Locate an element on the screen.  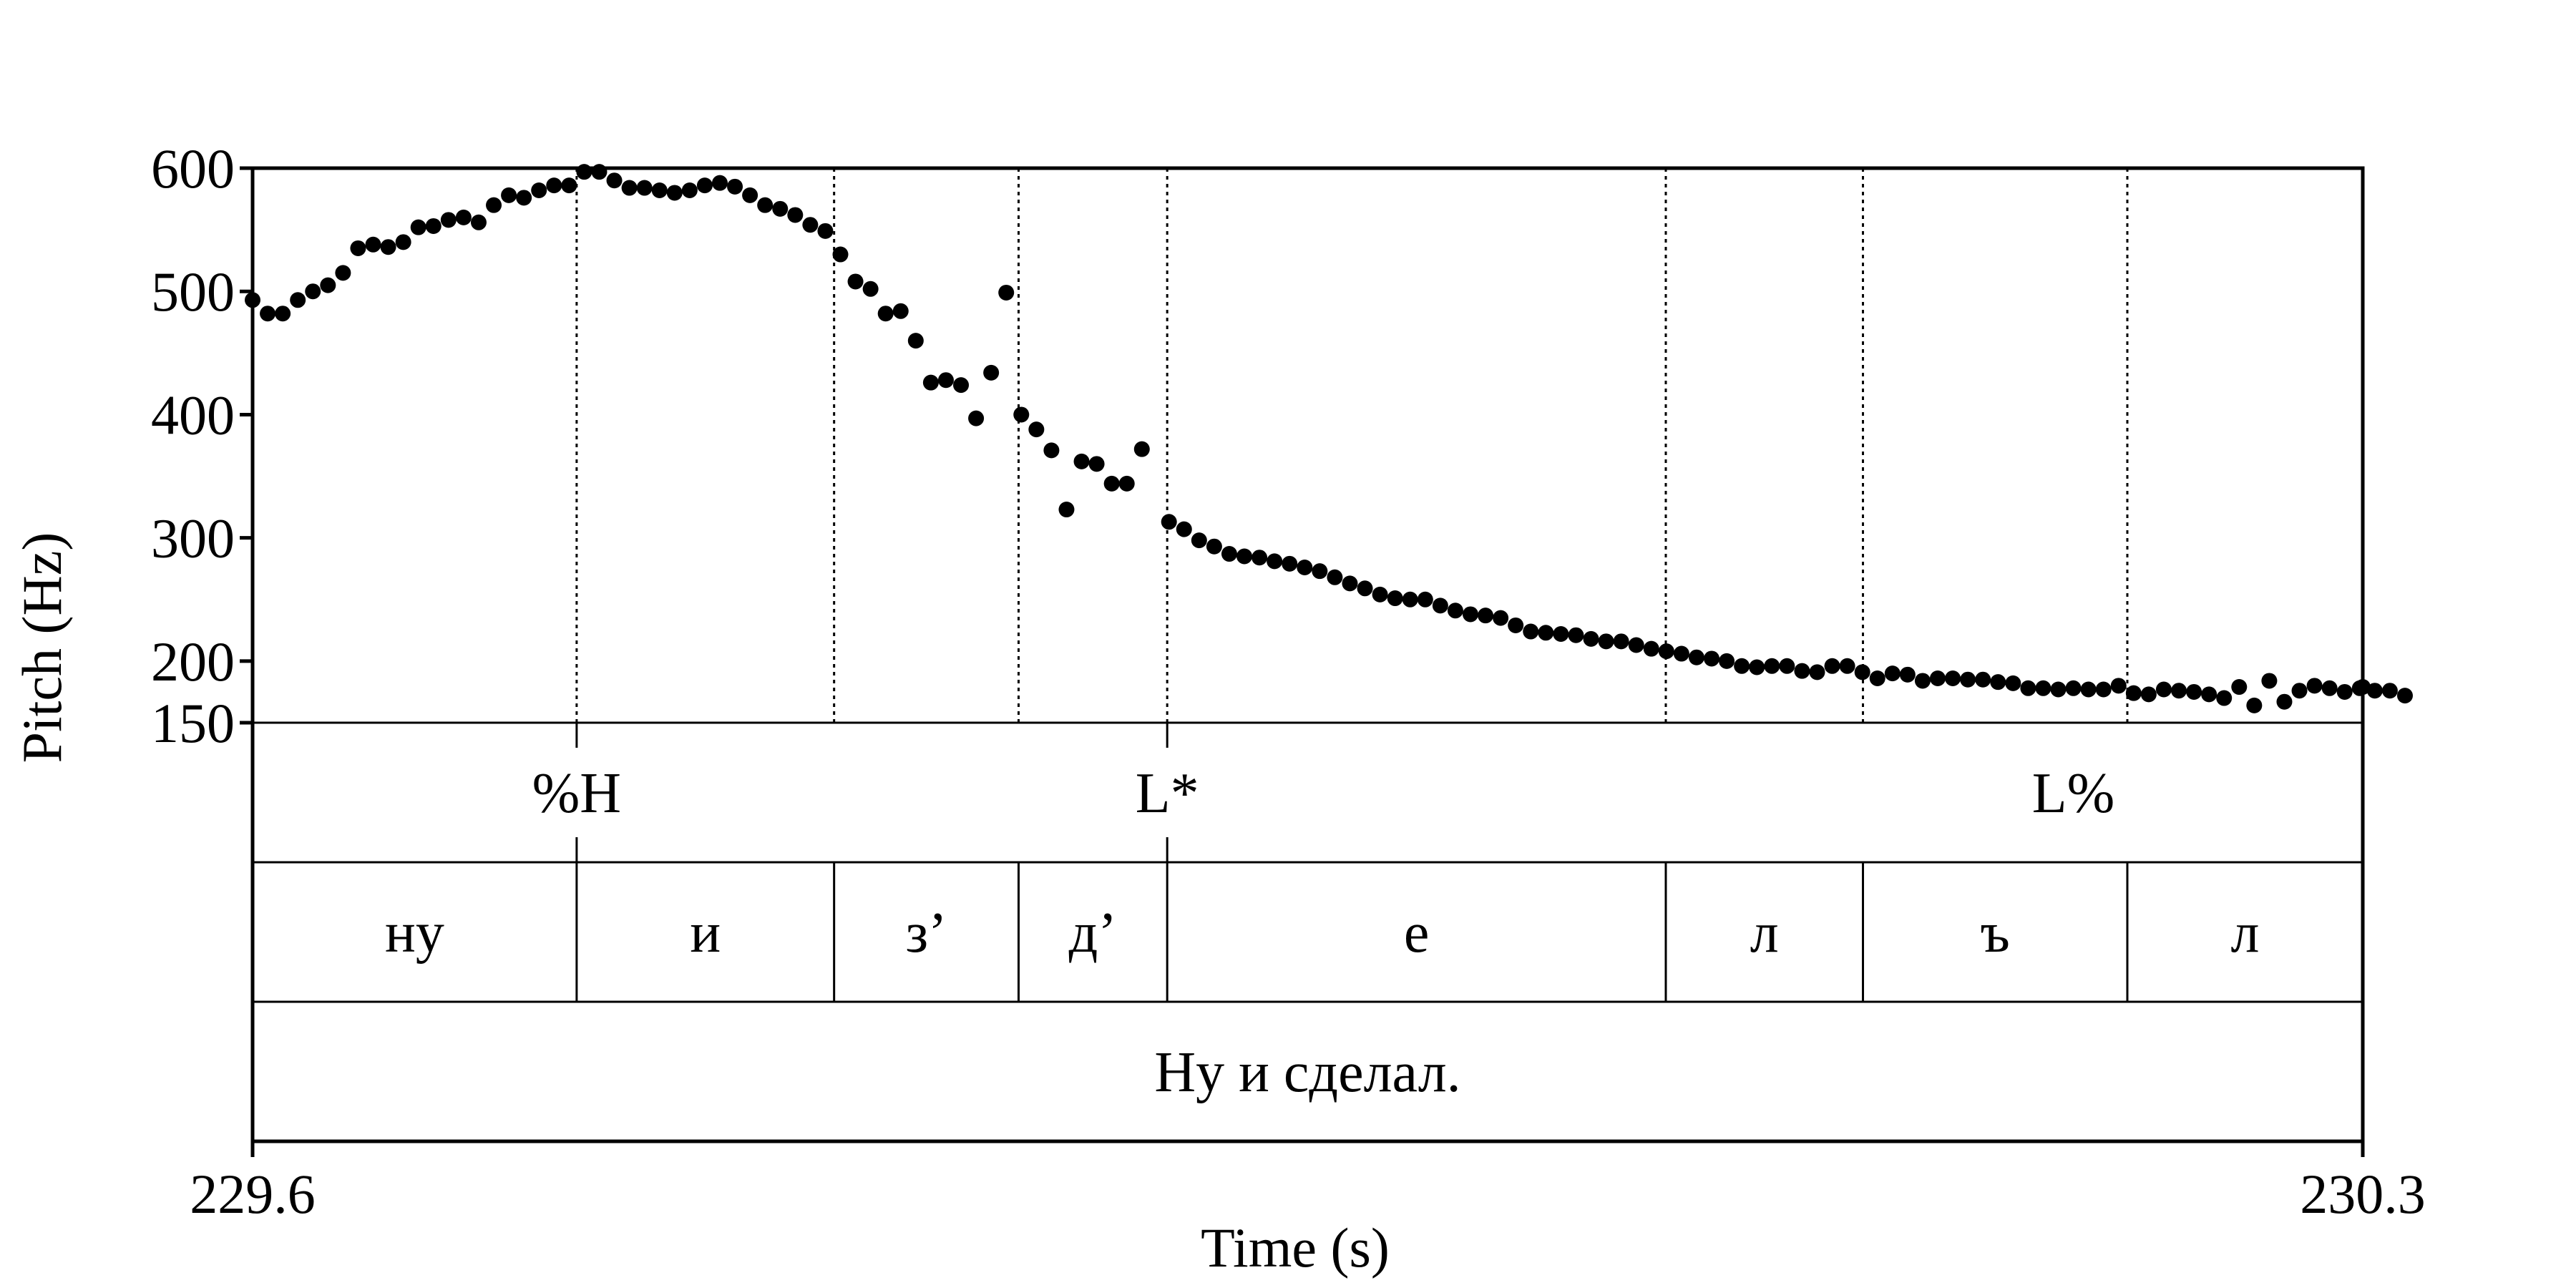
segment-label: з’ is located at coordinates (926, 933).